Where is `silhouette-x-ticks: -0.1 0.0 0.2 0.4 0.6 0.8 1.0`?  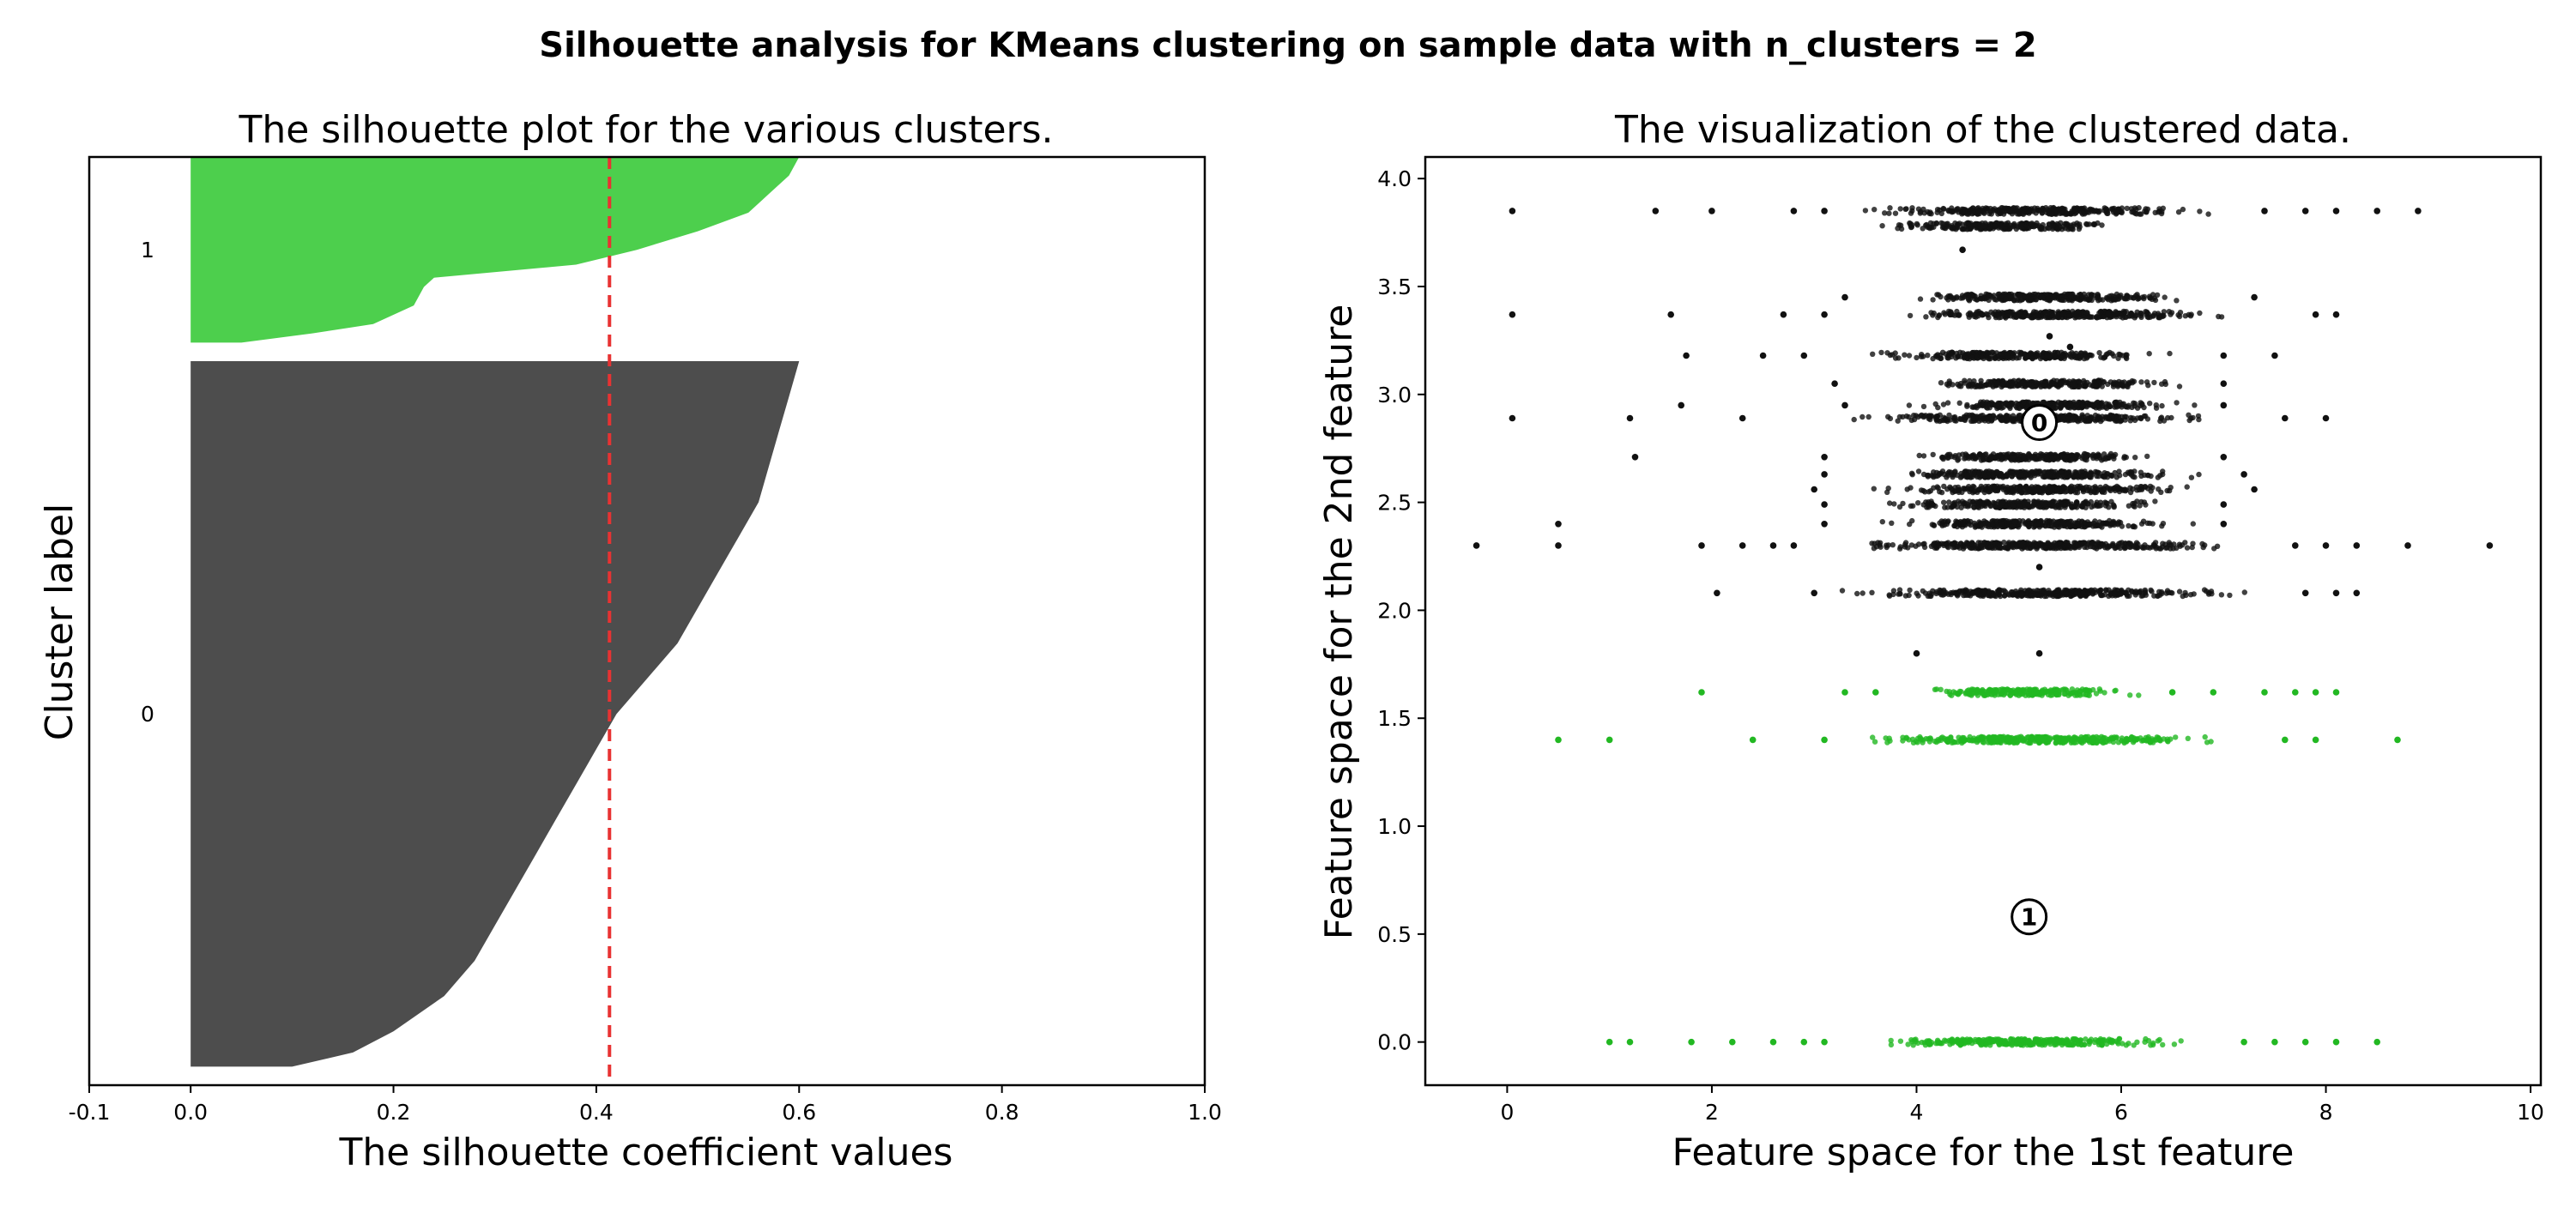 silhouette-x-ticks: -0.1 0.0 0.2 0.4 0.6 0.8 1.0 is located at coordinates (645, 1105).